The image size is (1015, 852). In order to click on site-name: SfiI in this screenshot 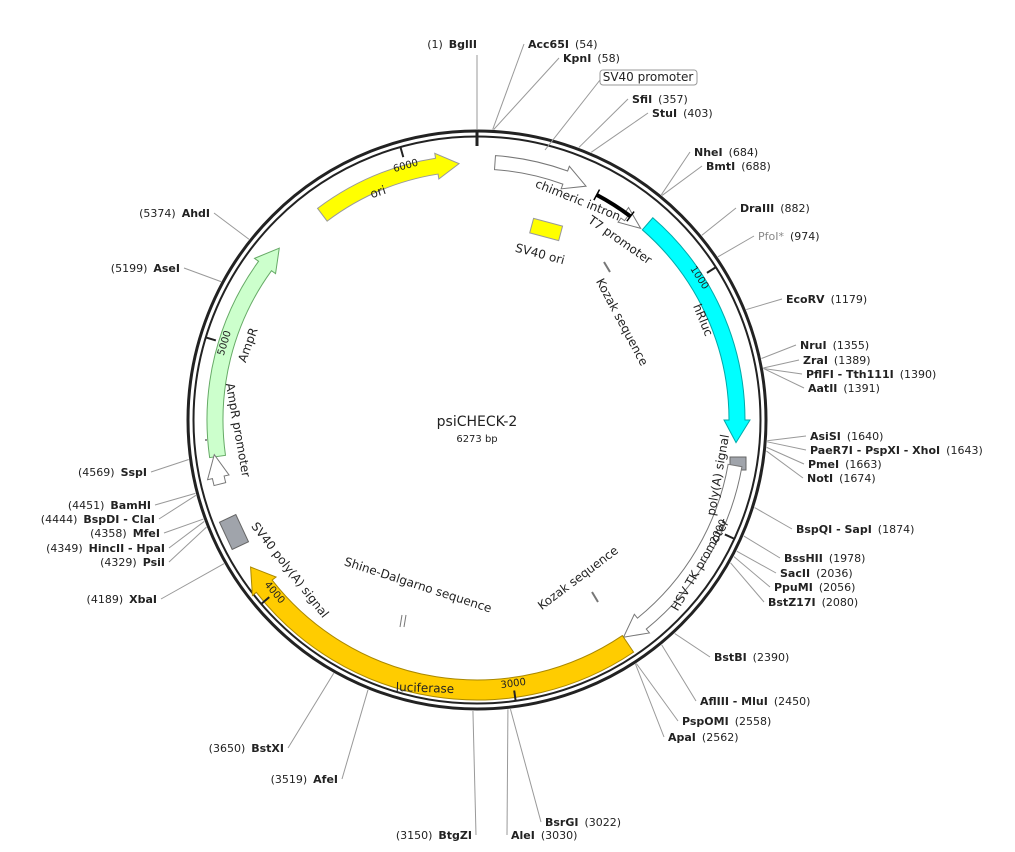, I will do `click(642, 99)`.